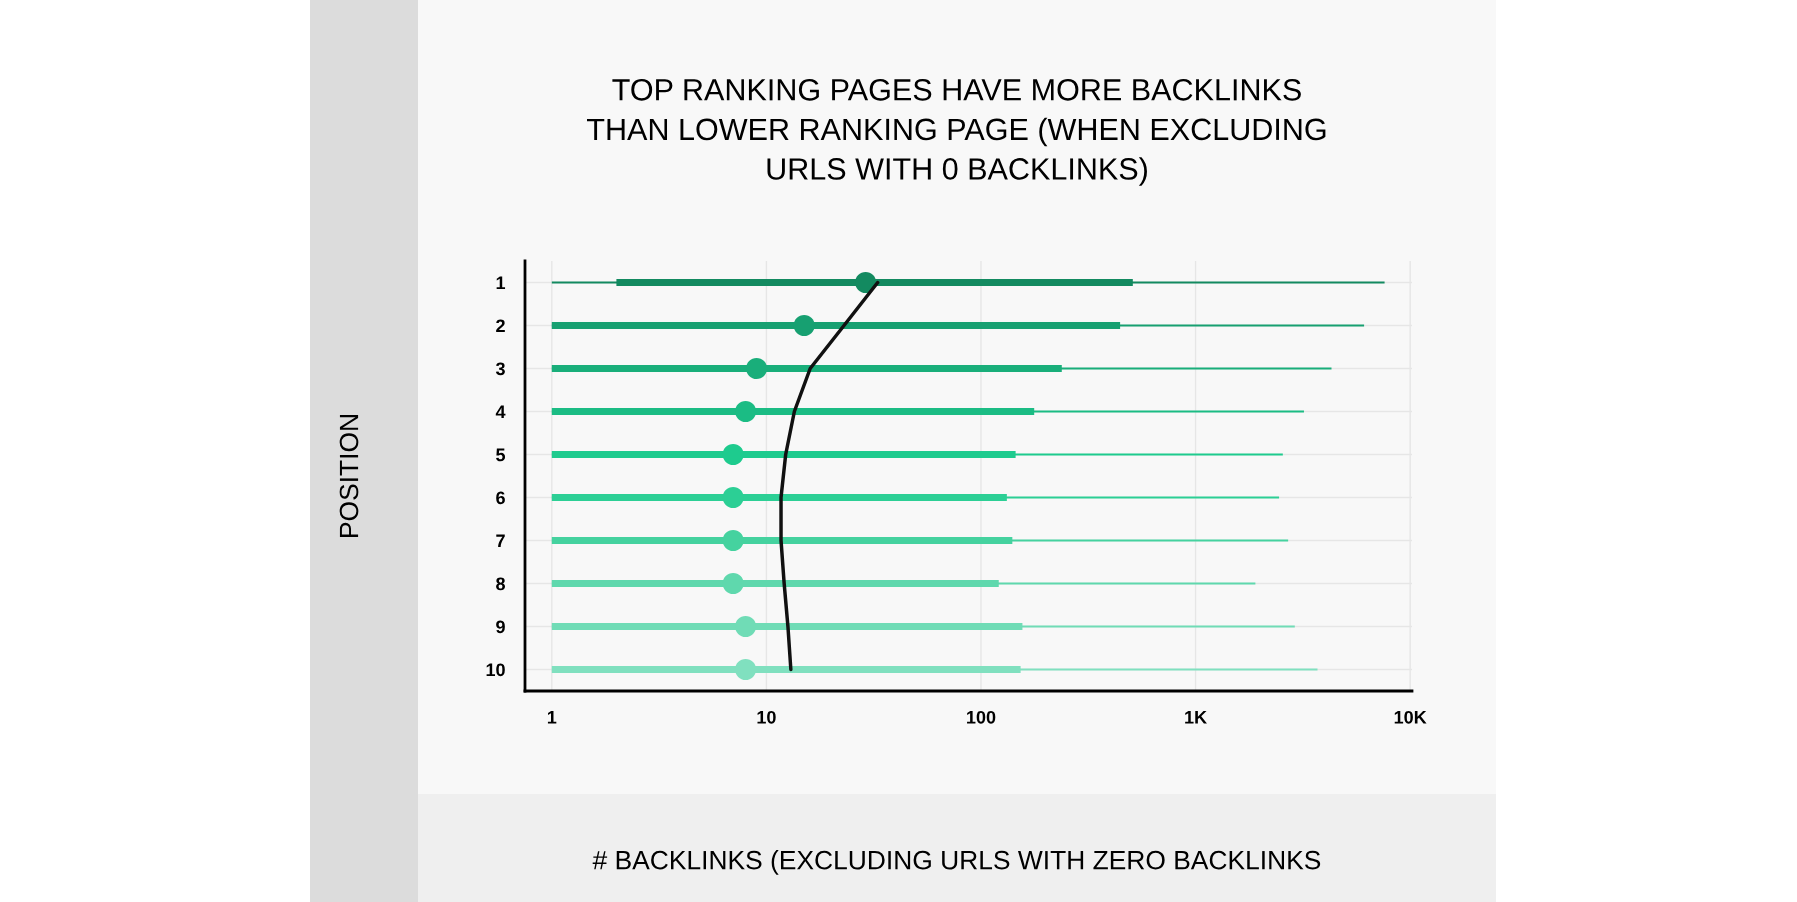  Describe the element at coordinates (500, 584) in the screenshot. I see `y-tick-label: 8` at that location.